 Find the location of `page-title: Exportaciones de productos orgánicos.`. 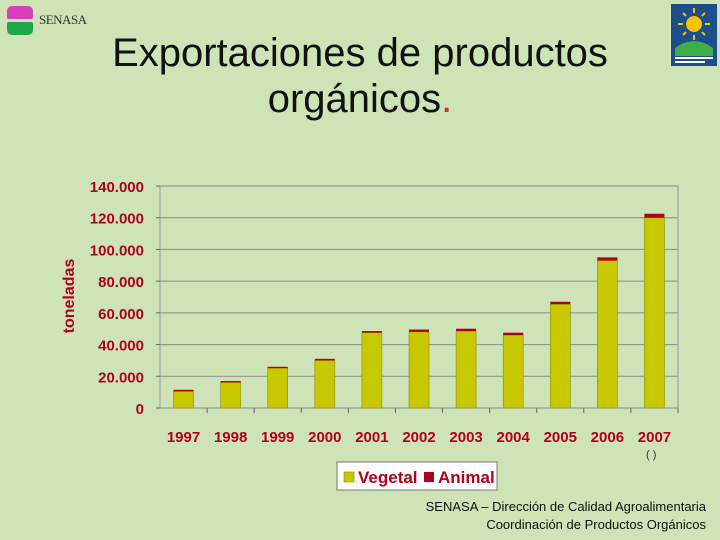

page-title: Exportaciones de productos orgánicos. is located at coordinates (360, 76).